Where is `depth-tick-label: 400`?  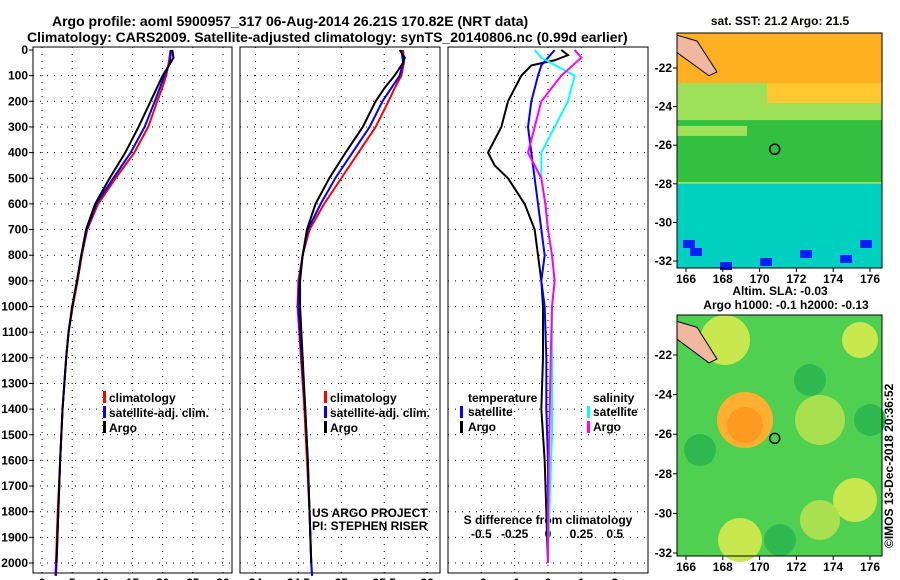
depth-tick-label: 400 is located at coordinates (18, 153).